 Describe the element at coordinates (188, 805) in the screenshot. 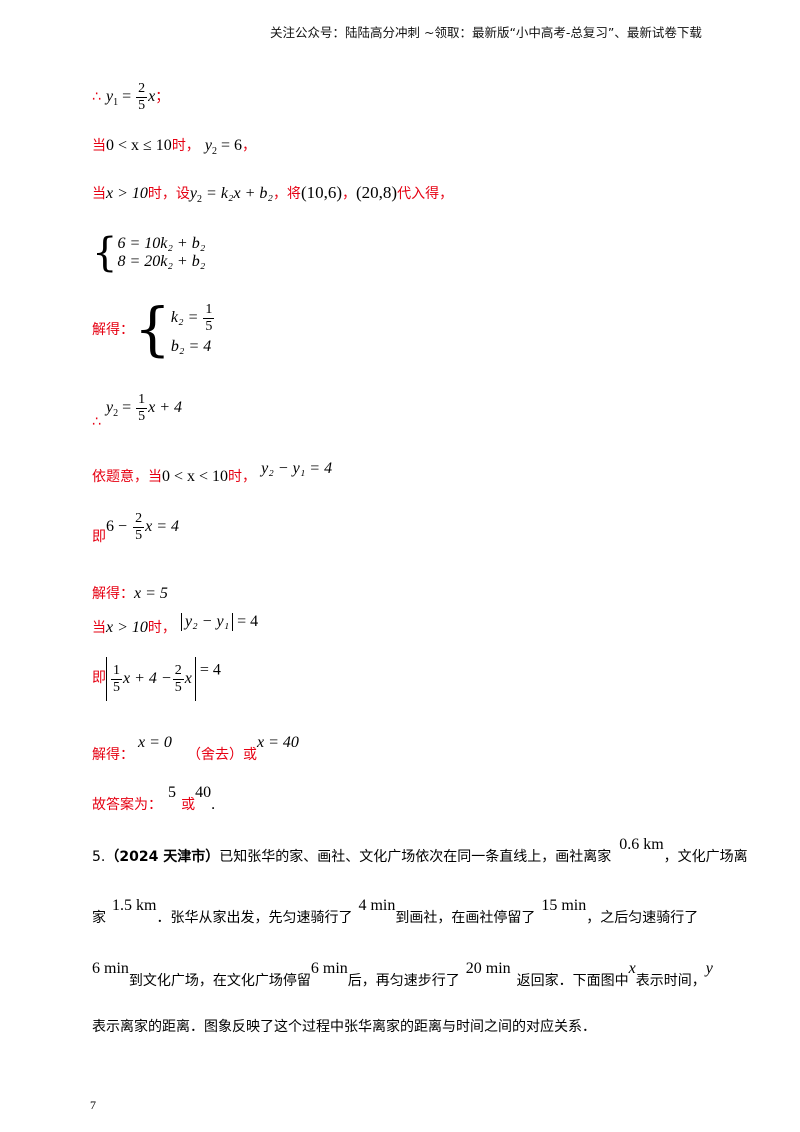

I see `huo-label: 或` at that location.